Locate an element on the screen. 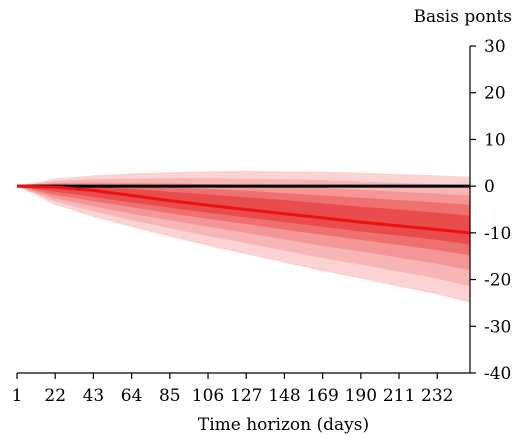 This screenshot has height=439, width=520. x-axis-ticks: 1 22 43 64 85 106 127 148 169 190 211 232 is located at coordinates (232, 389).